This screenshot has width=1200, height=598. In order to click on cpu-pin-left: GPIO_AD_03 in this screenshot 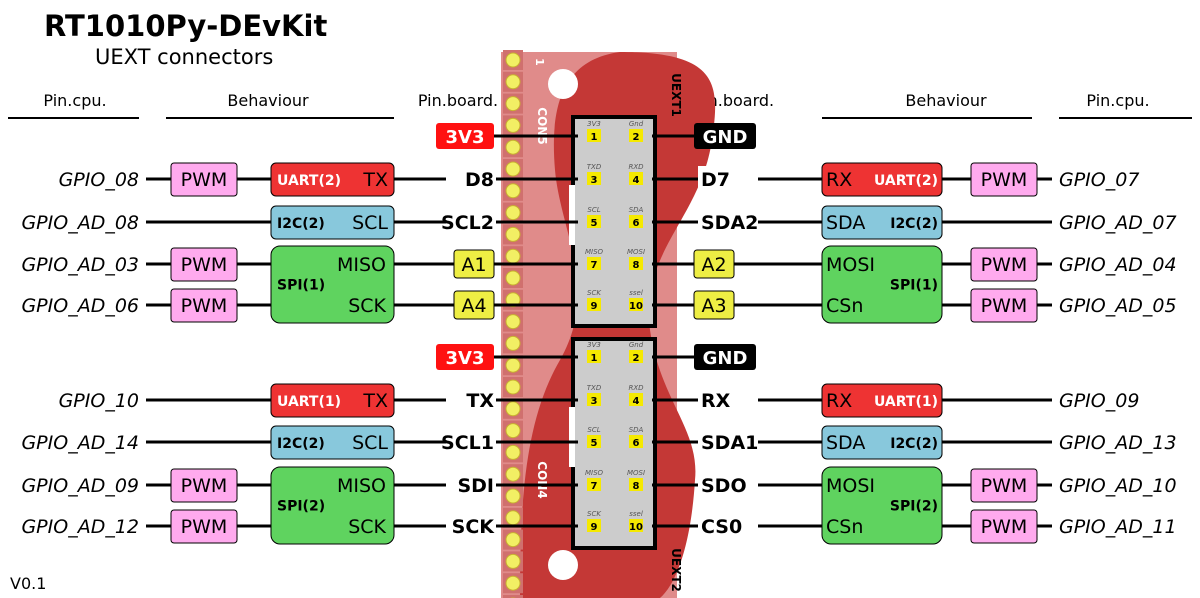, I will do `click(80, 265)`.